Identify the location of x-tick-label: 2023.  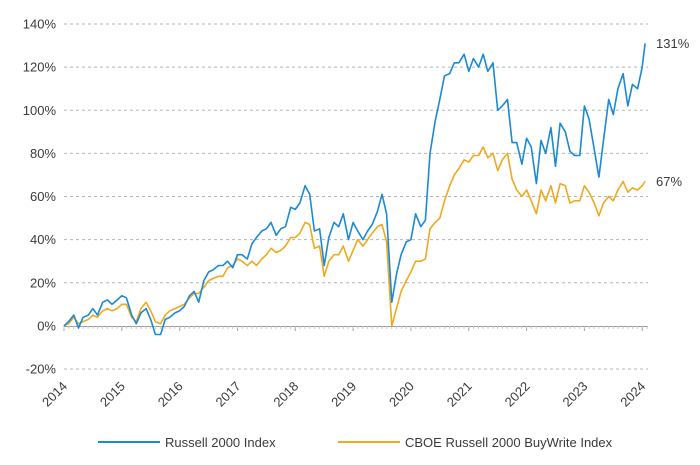
(574, 394).